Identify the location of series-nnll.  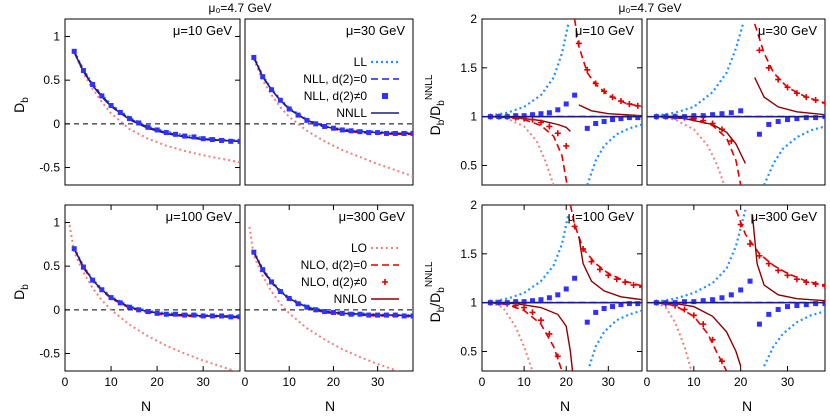
(156, 283).